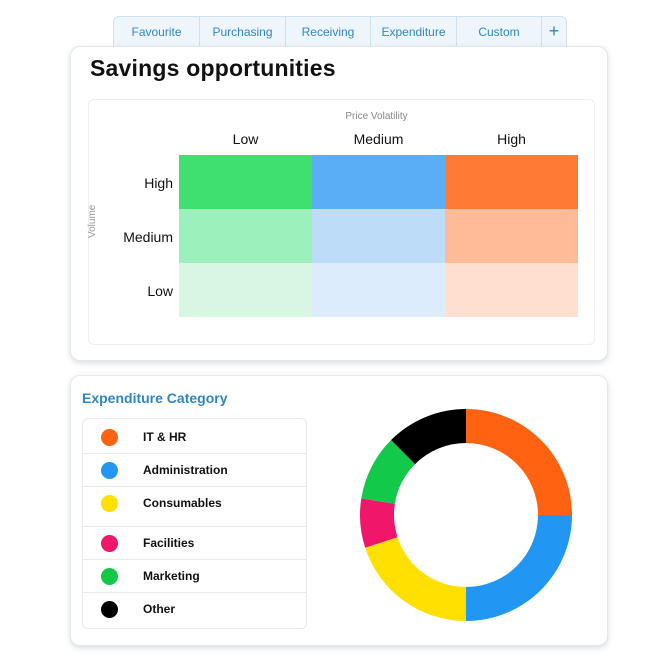 This screenshot has height=661, width=651. Describe the element at coordinates (109, 609) in the screenshot. I see `other-color-dot` at that location.